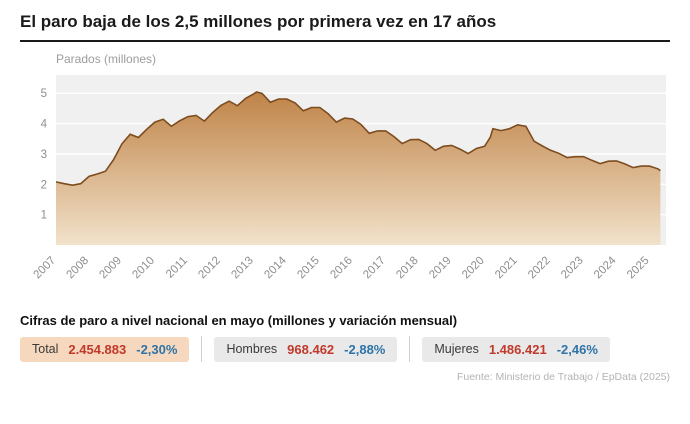  Describe the element at coordinates (106, 59) in the screenshot. I see `y-axis-title: Parados (millones)` at that location.